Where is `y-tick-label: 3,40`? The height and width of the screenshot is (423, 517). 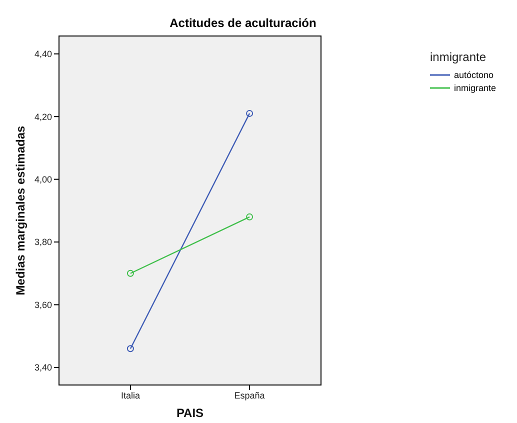
y-tick-label: 3,40 is located at coordinates (43, 367).